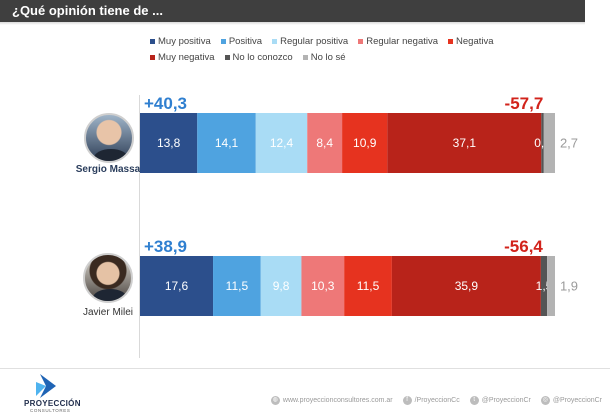 The width and height of the screenshot is (610, 413). I want to click on legend-label: Regular negativa, so click(402, 41).